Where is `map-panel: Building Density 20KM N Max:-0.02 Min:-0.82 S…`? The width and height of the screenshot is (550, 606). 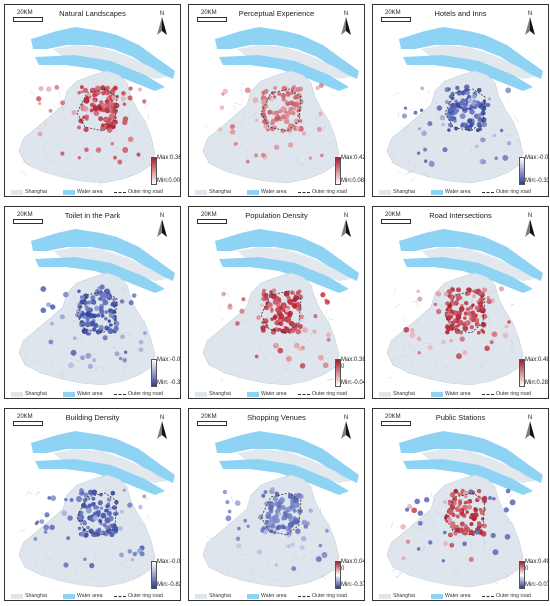
map-panel: Building Density 20KM N Max:-0.02 Min:-0.82 S… is located at coordinates (92, 504).